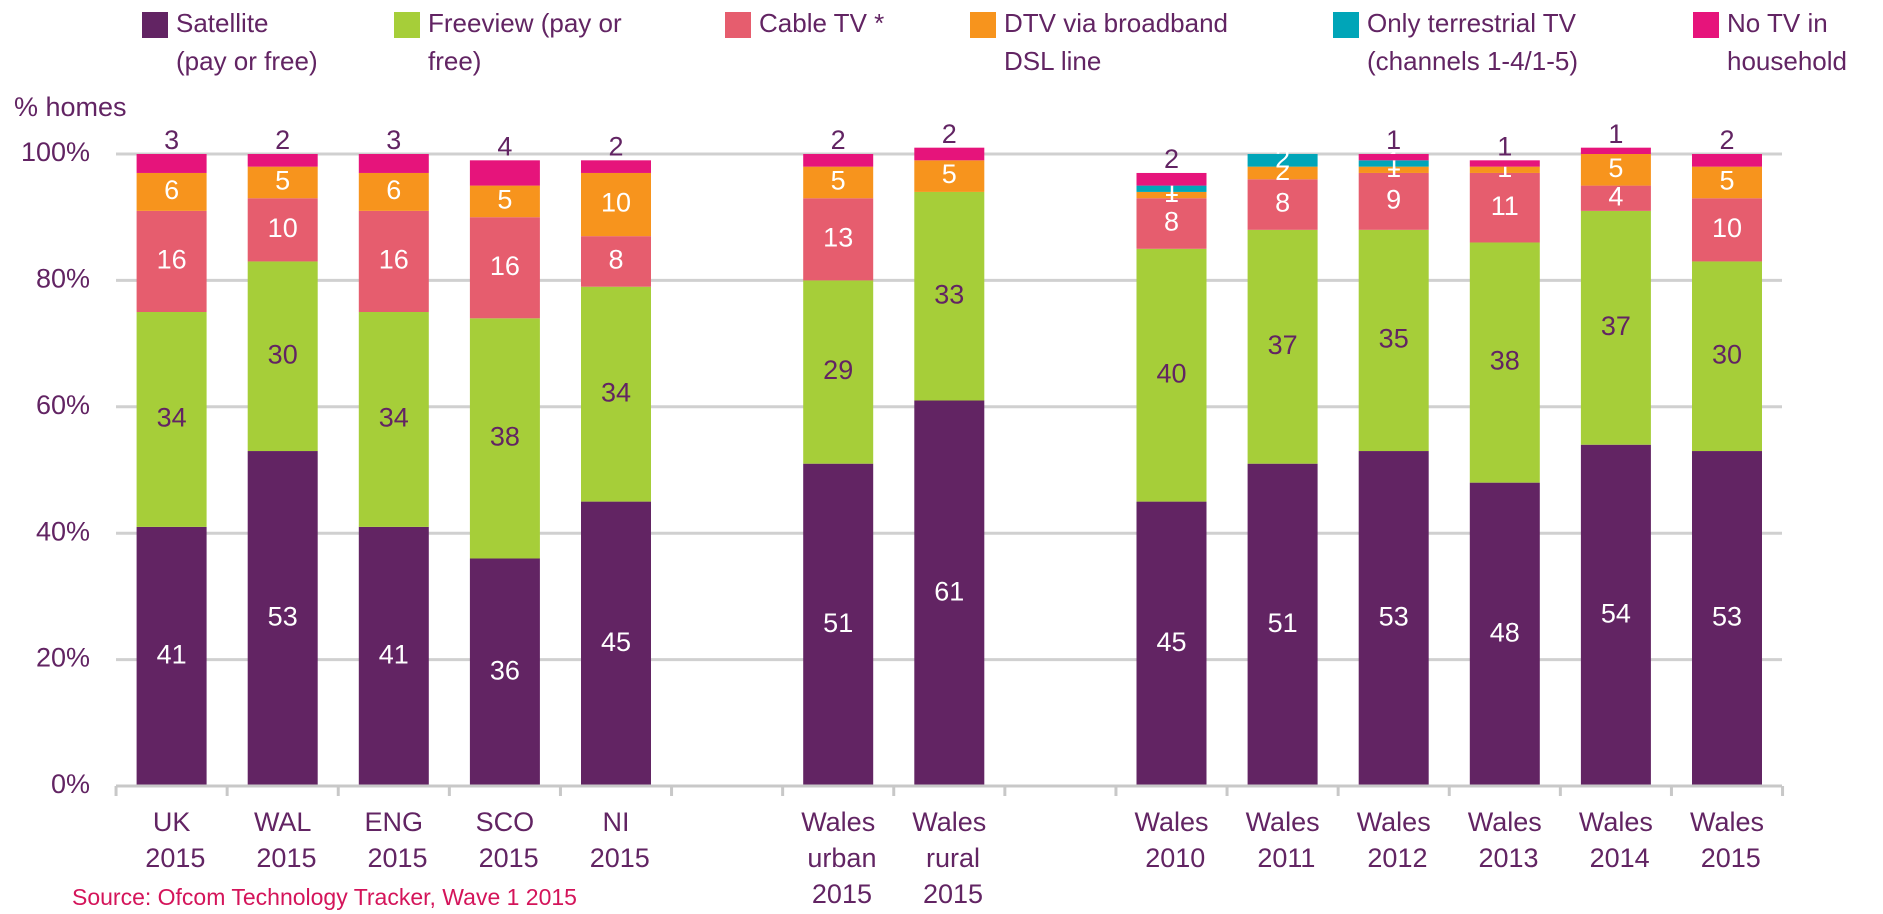  I want to click on x-tick-label: Wales 2012, so click(1394, 840).